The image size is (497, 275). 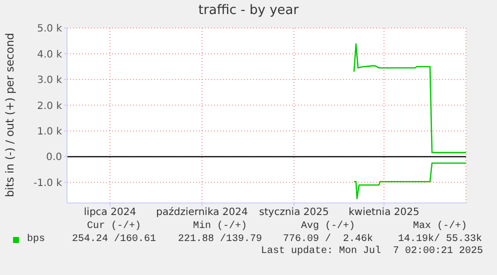 I want to click on x-tick-label: kwietnia 2025, so click(x=384, y=212).